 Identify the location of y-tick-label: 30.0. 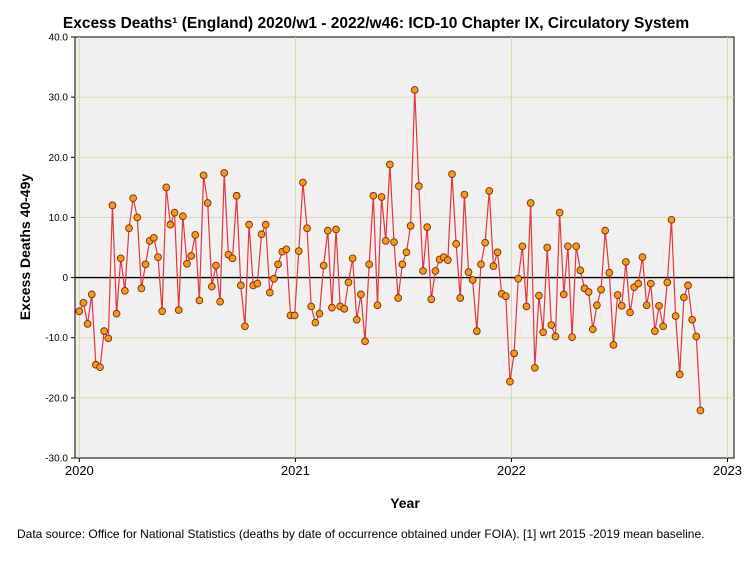
(59, 98).